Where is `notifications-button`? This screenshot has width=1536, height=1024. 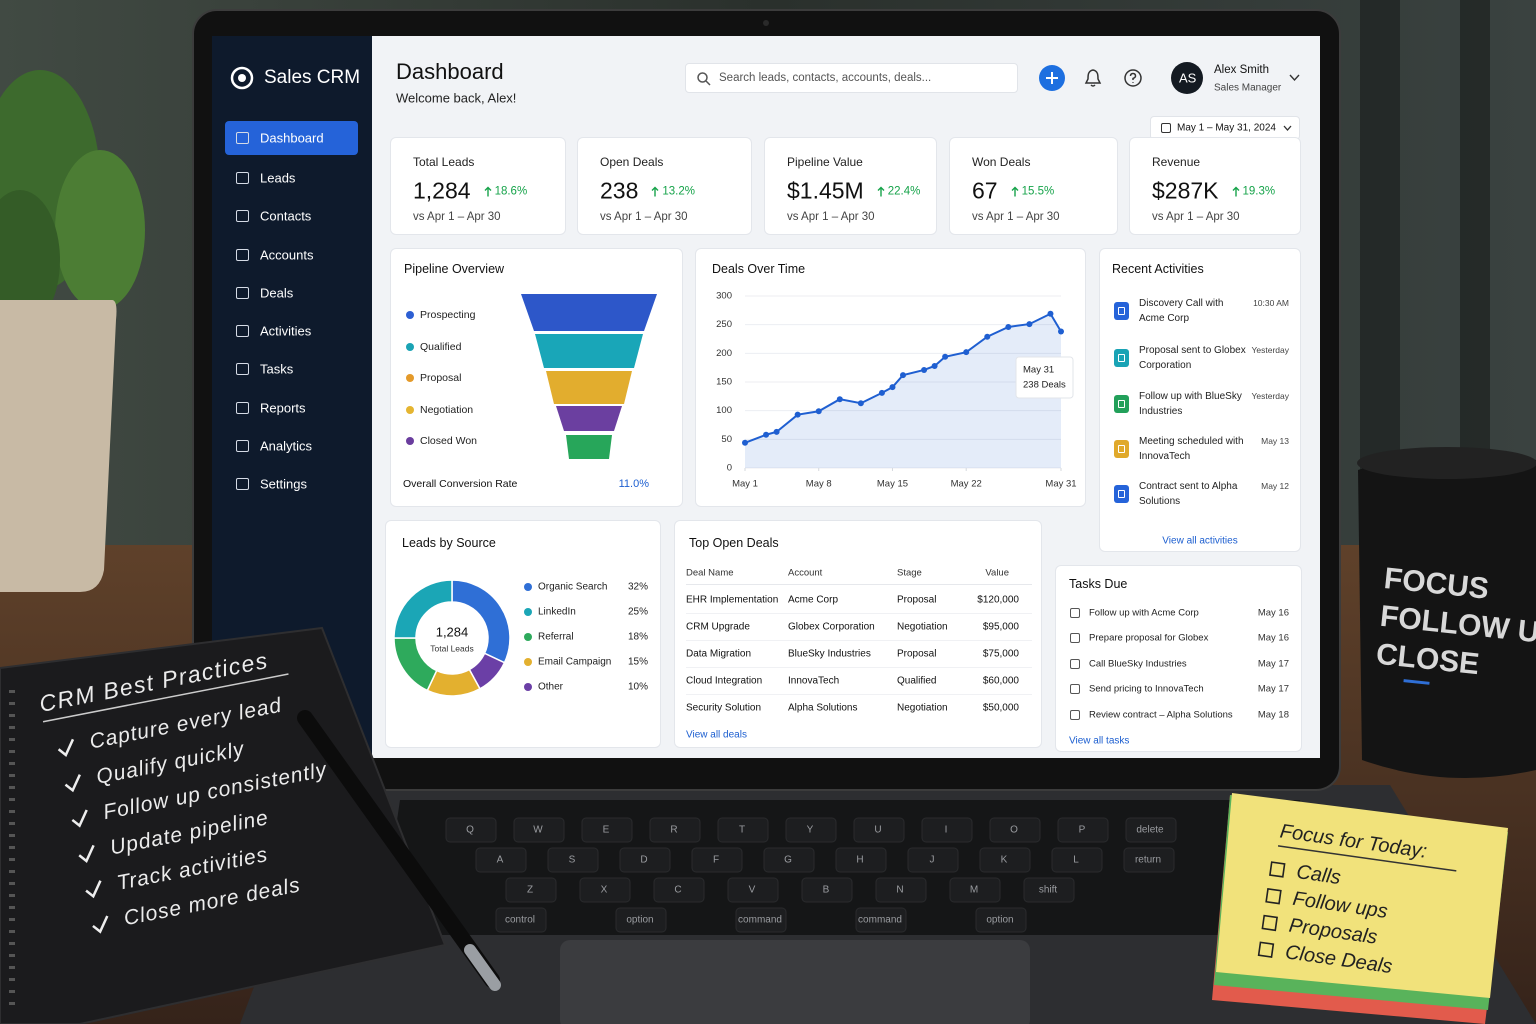
notifications-button is located at coordinates (1093, 78).